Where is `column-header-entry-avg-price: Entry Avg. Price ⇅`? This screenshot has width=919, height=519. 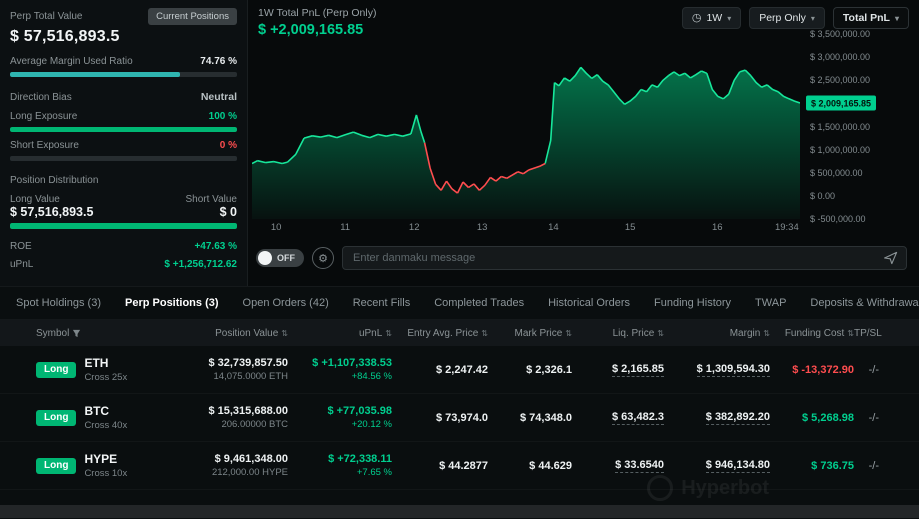
column-header-entry-avg-price: Entry Avg. Price ⇅ is located at coordinates (447, 333).